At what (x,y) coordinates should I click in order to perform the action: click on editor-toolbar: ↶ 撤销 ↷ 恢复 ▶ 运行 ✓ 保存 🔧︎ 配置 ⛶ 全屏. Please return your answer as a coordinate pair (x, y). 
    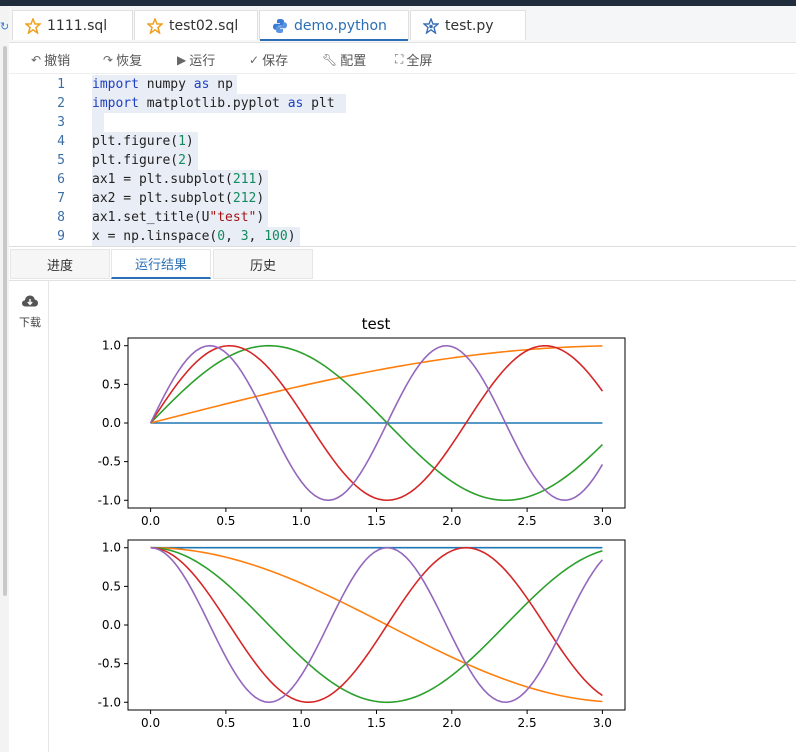
    Looking at the image, I should click on (402, 58).